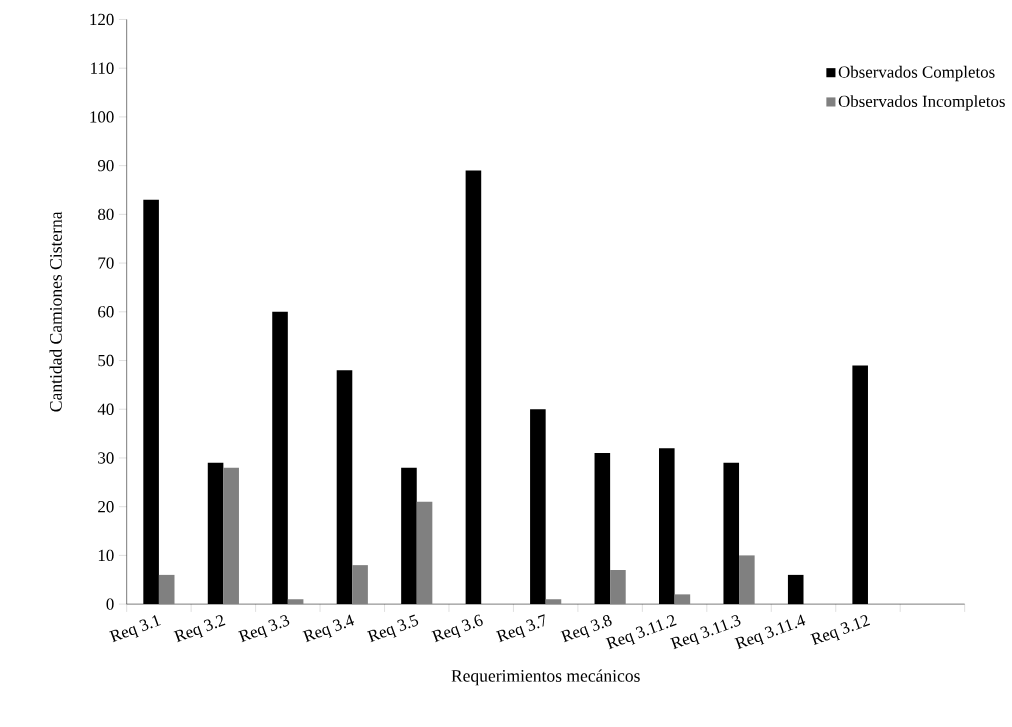  Describe the element at coordinates (102, 68) in the screenshot. I see `y-tick-label: 110` at that location.